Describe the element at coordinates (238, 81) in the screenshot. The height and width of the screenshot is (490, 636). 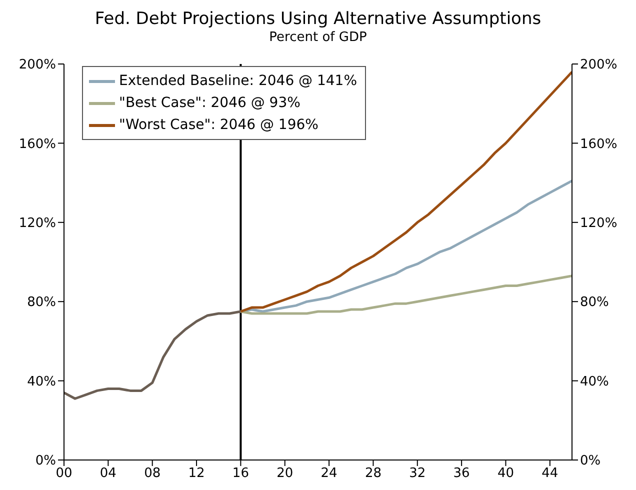
I see `legend-label: Extended Baseline: 2046 @ 141%` at that location.